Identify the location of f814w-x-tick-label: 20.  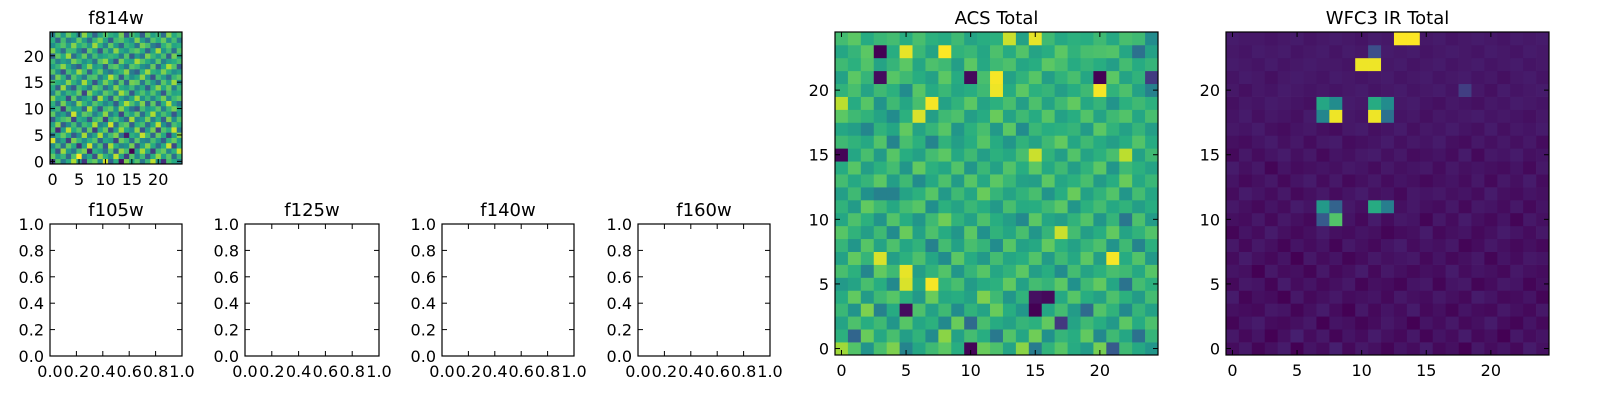
(158, 179).